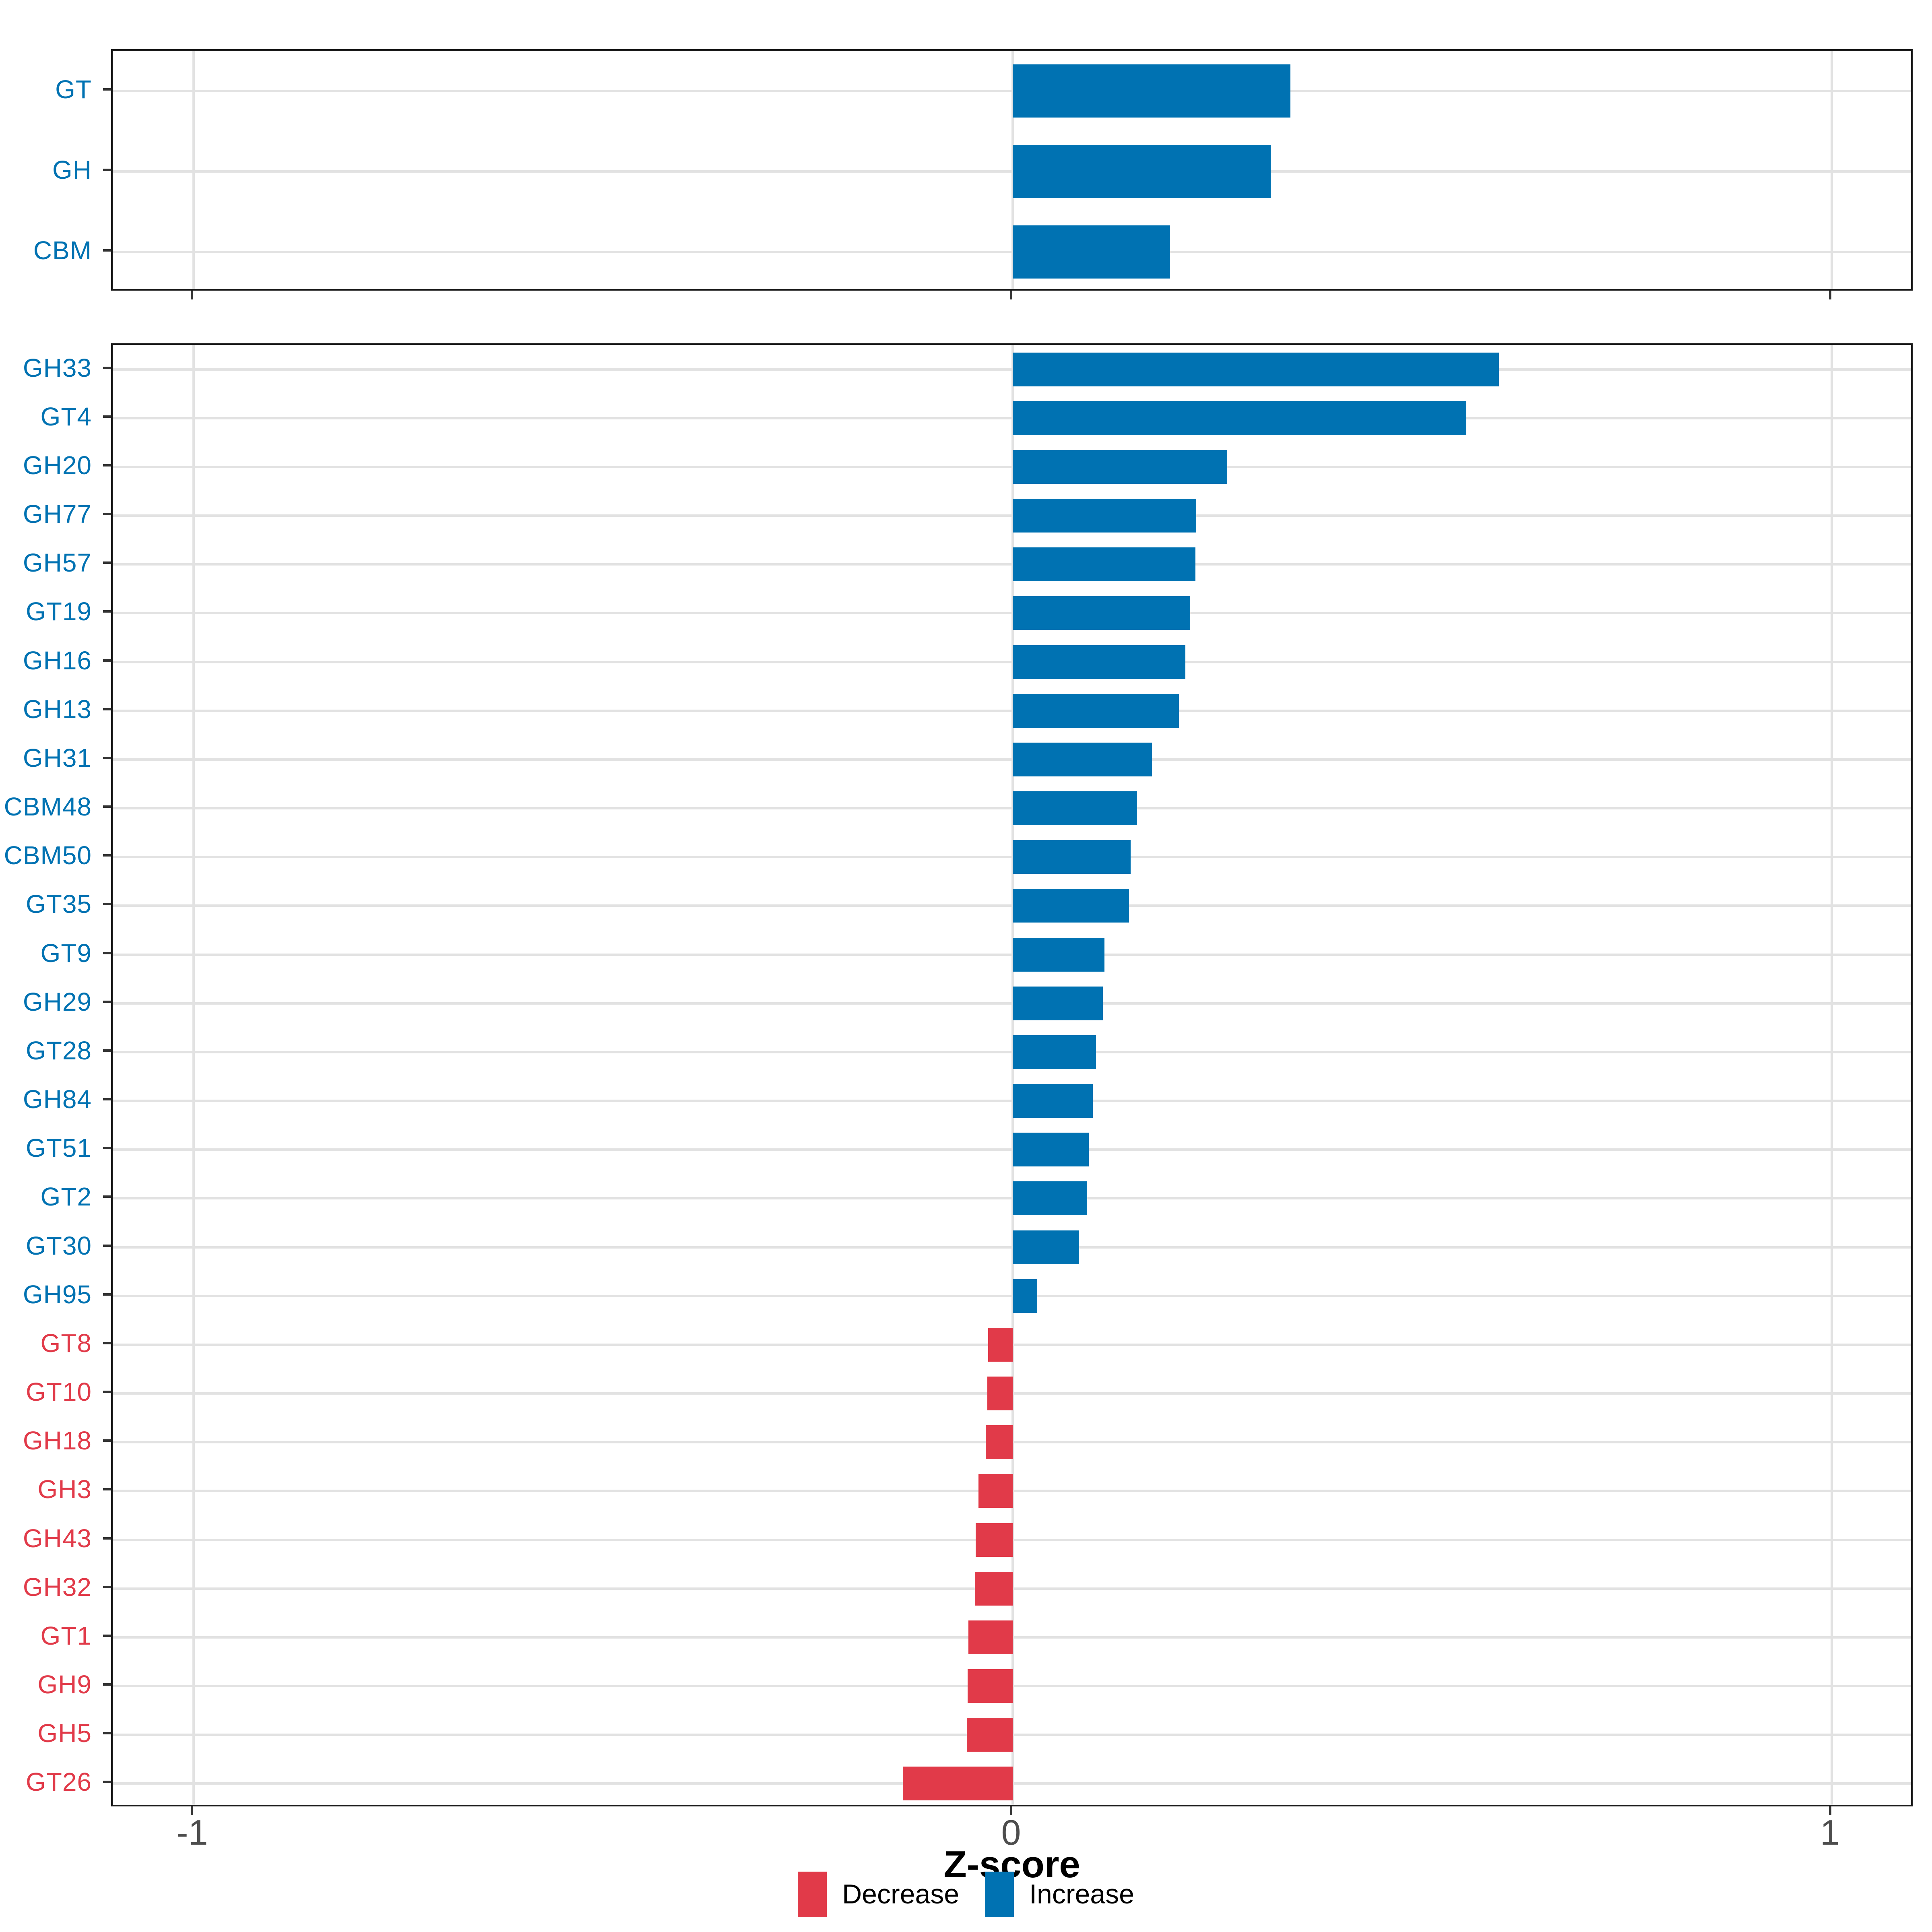 The image size is (1932, 1932). I want to click on bar-GH29, so click(1057, 1003).